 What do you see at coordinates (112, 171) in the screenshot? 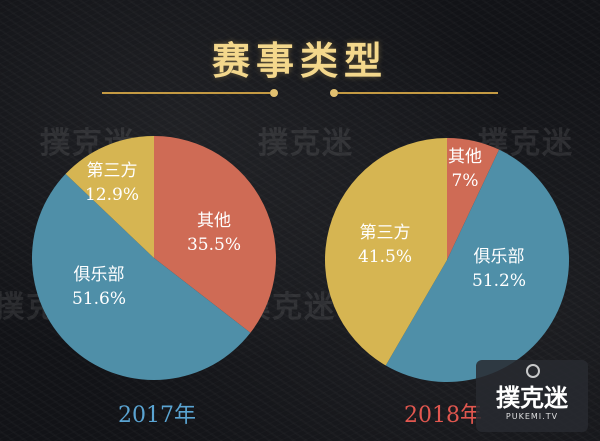
I see `pie-2017-label-third-party: 第三方` at bounding box center [112, 171].